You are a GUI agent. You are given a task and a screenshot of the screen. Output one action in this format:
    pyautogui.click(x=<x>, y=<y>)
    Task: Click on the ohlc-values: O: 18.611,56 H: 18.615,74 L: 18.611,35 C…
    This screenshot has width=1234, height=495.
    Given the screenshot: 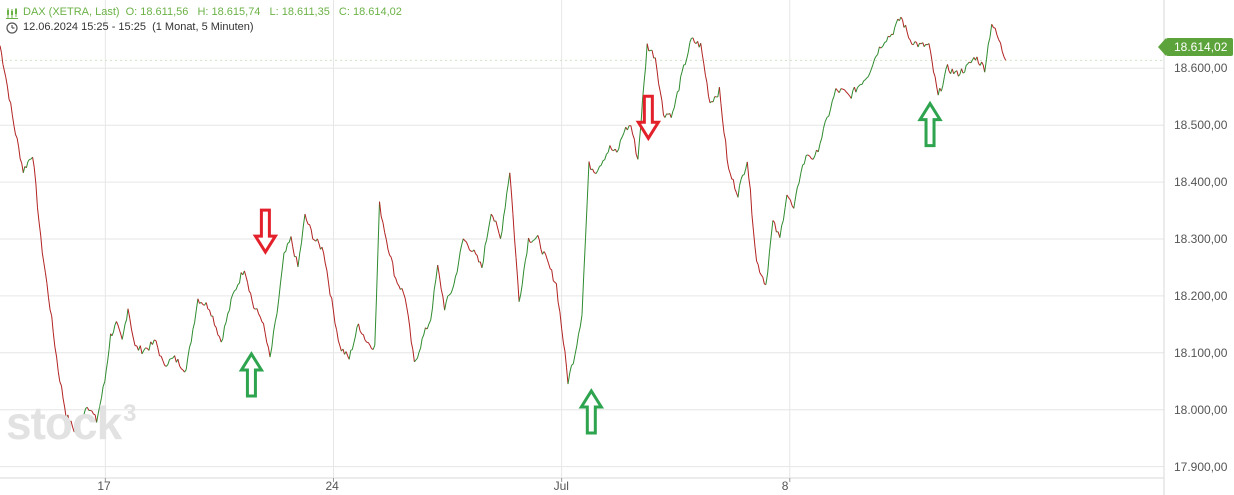 What is the action you would take?
    pyautogui.click(x=267, y=12)
    